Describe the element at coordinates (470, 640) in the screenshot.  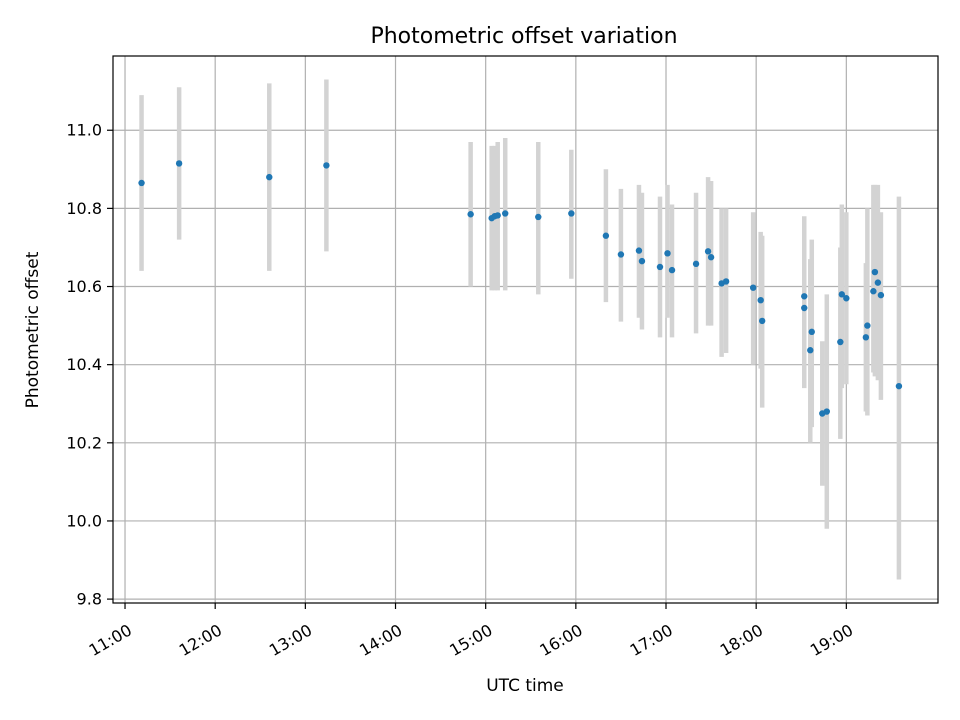
I see `x-tick-label: 15:00` at that location.